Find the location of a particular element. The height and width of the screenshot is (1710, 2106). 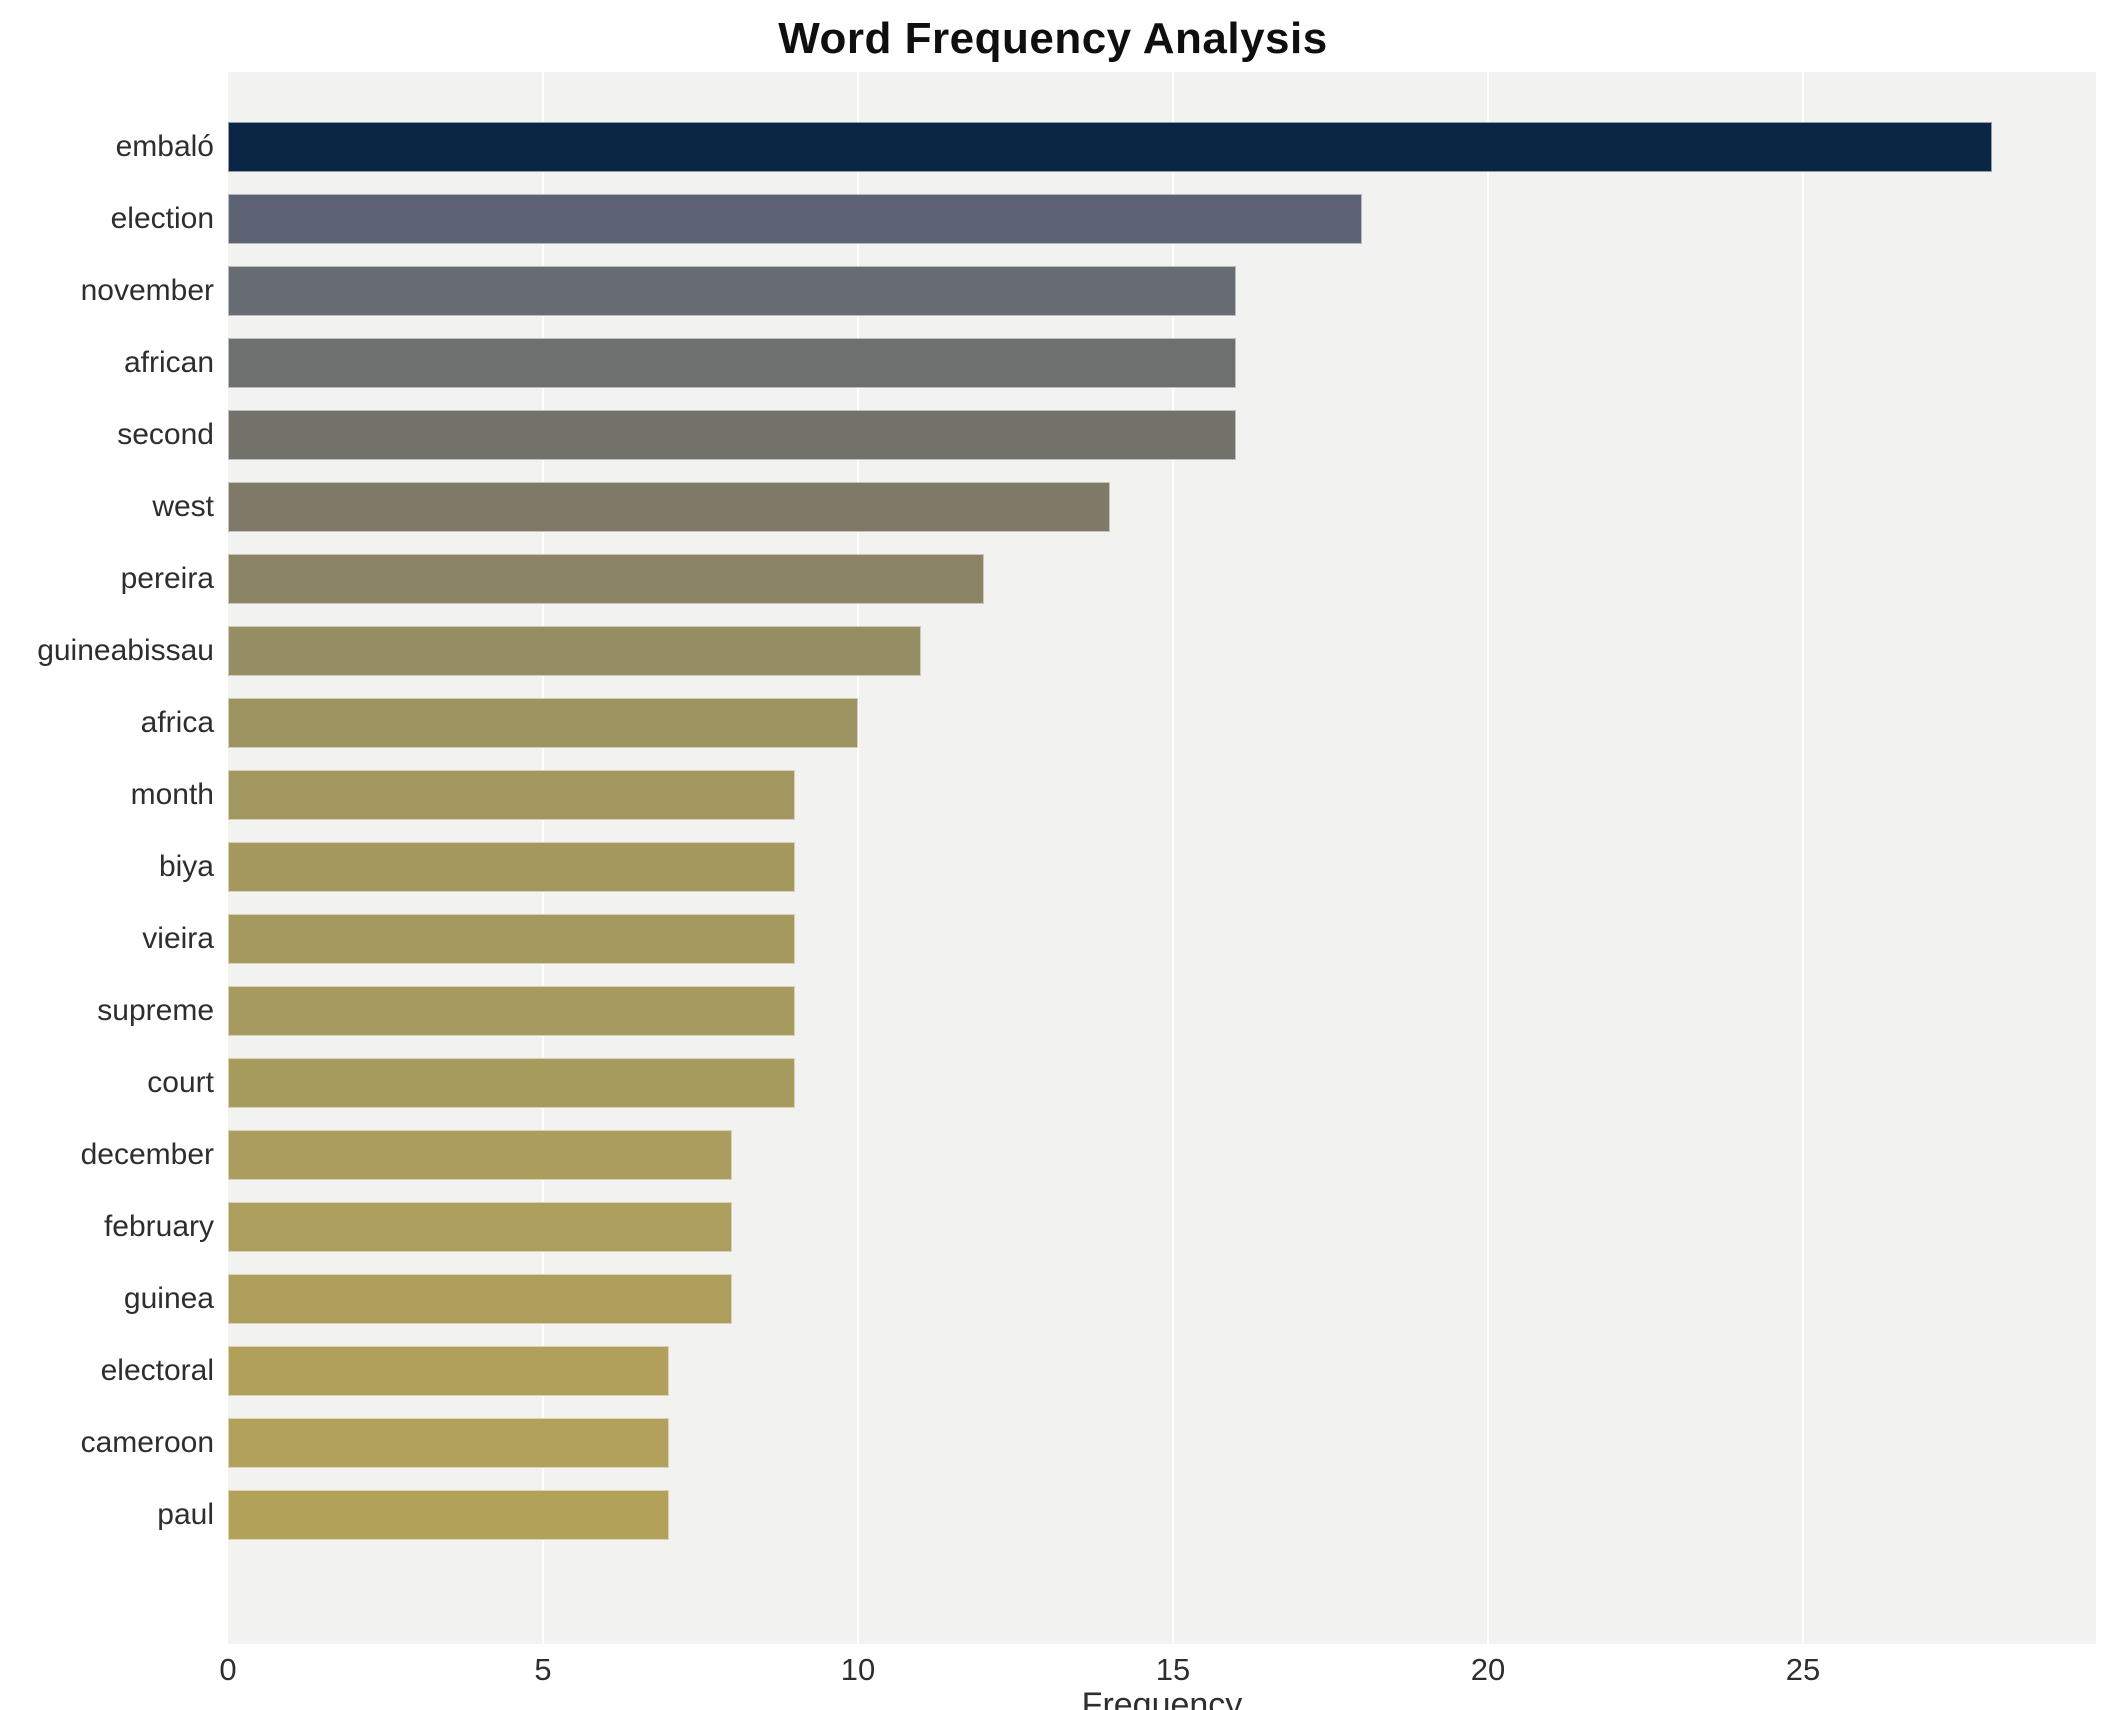

bar-row: november is located at coordinates (1053, 291).